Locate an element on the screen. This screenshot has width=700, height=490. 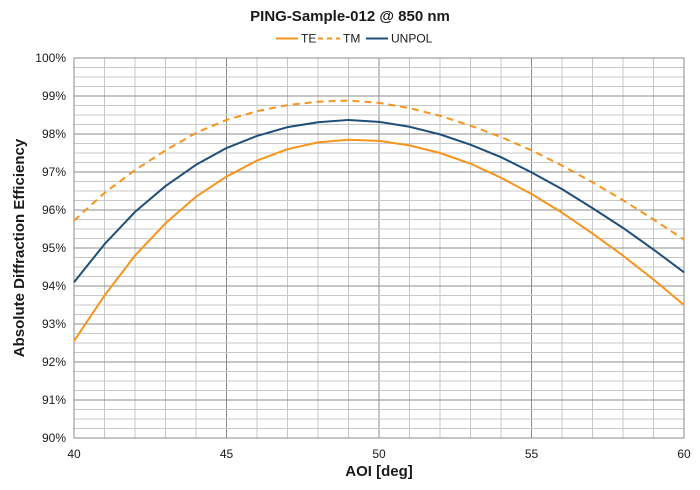
legend-label-te: TE is located at coordinates (308, 39).